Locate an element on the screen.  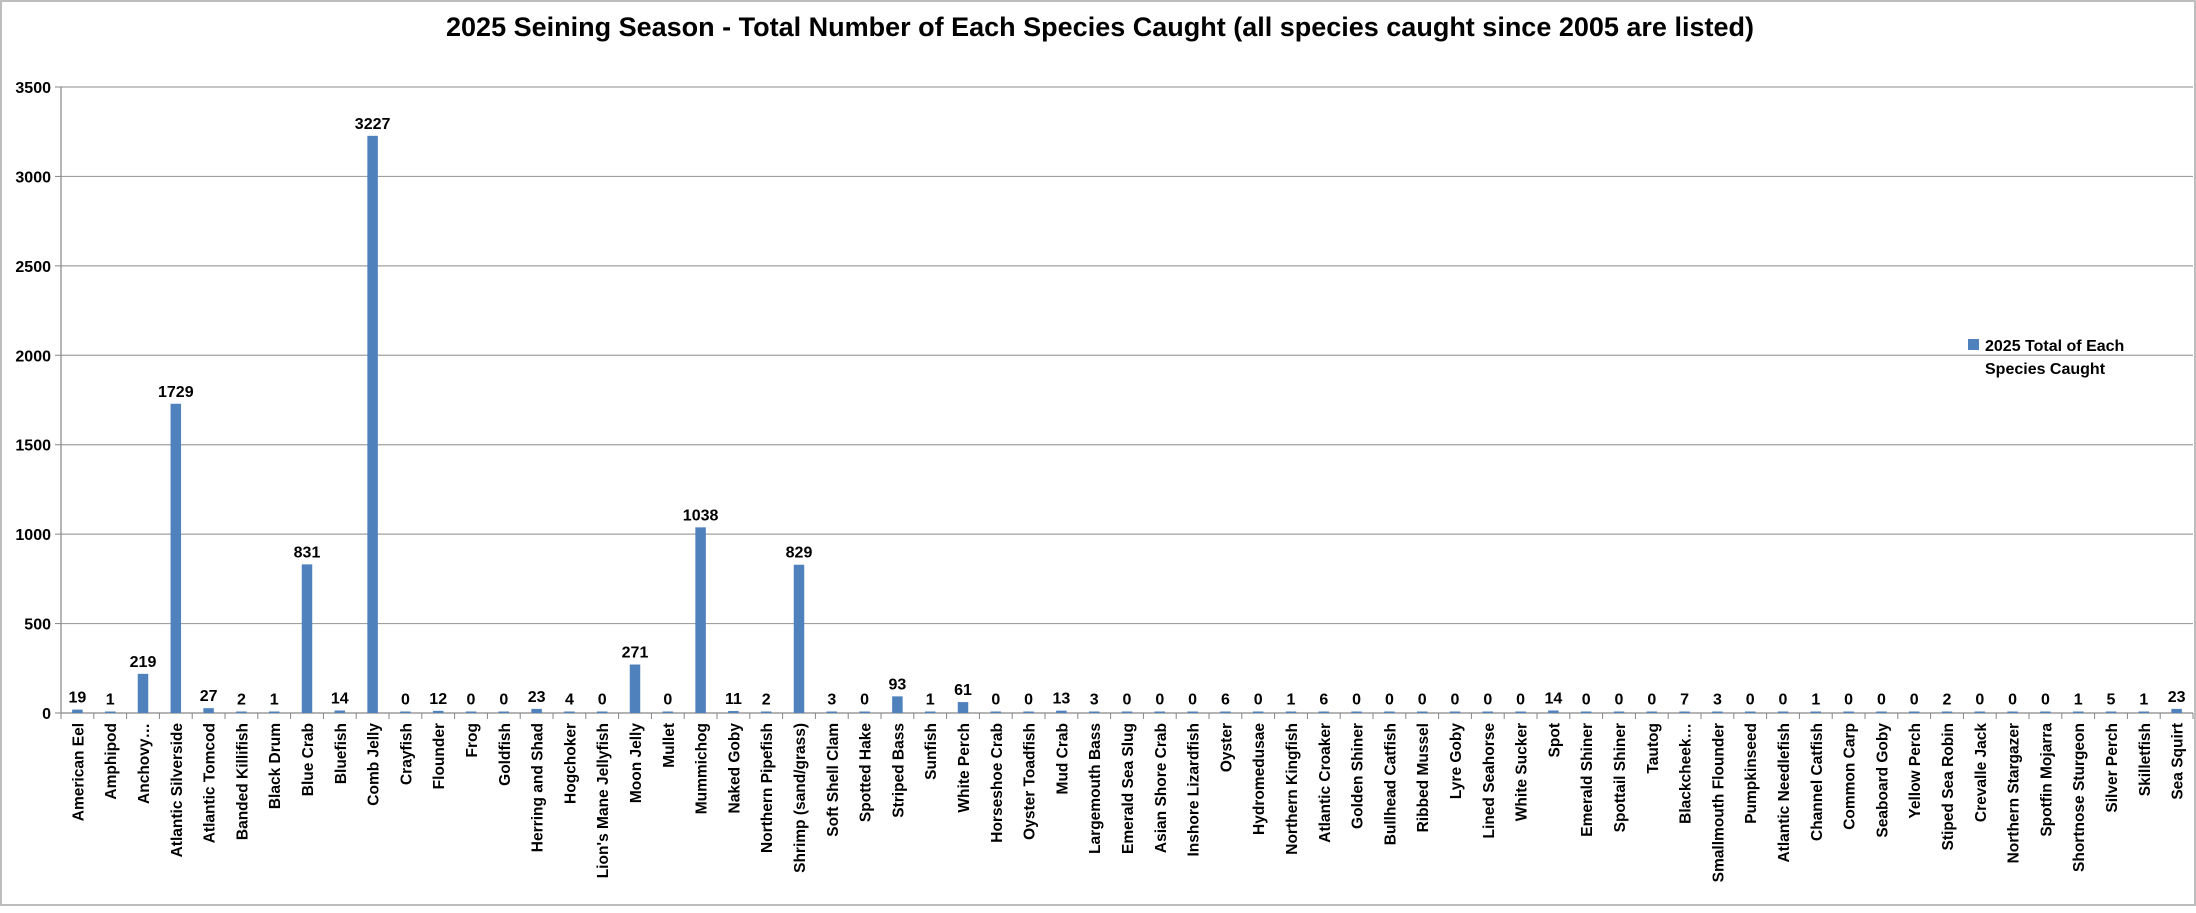
data-label: 12 is located at coordinates (438, 699).